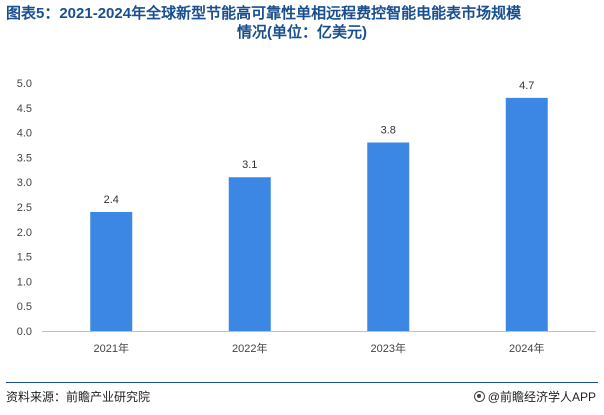 Image resolution: width=604 pixels, height=415 pixels. What do you see at coordinates (24, 258) in the screenshot?
I see `y-tick-label-3: 1.5` at bounding box center [24, 258].